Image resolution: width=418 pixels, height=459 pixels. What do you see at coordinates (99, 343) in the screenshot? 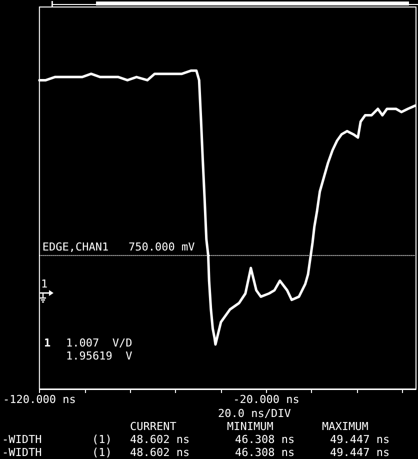
I see `annotation: 1.007 V/D` at bounding box center [99, 343].